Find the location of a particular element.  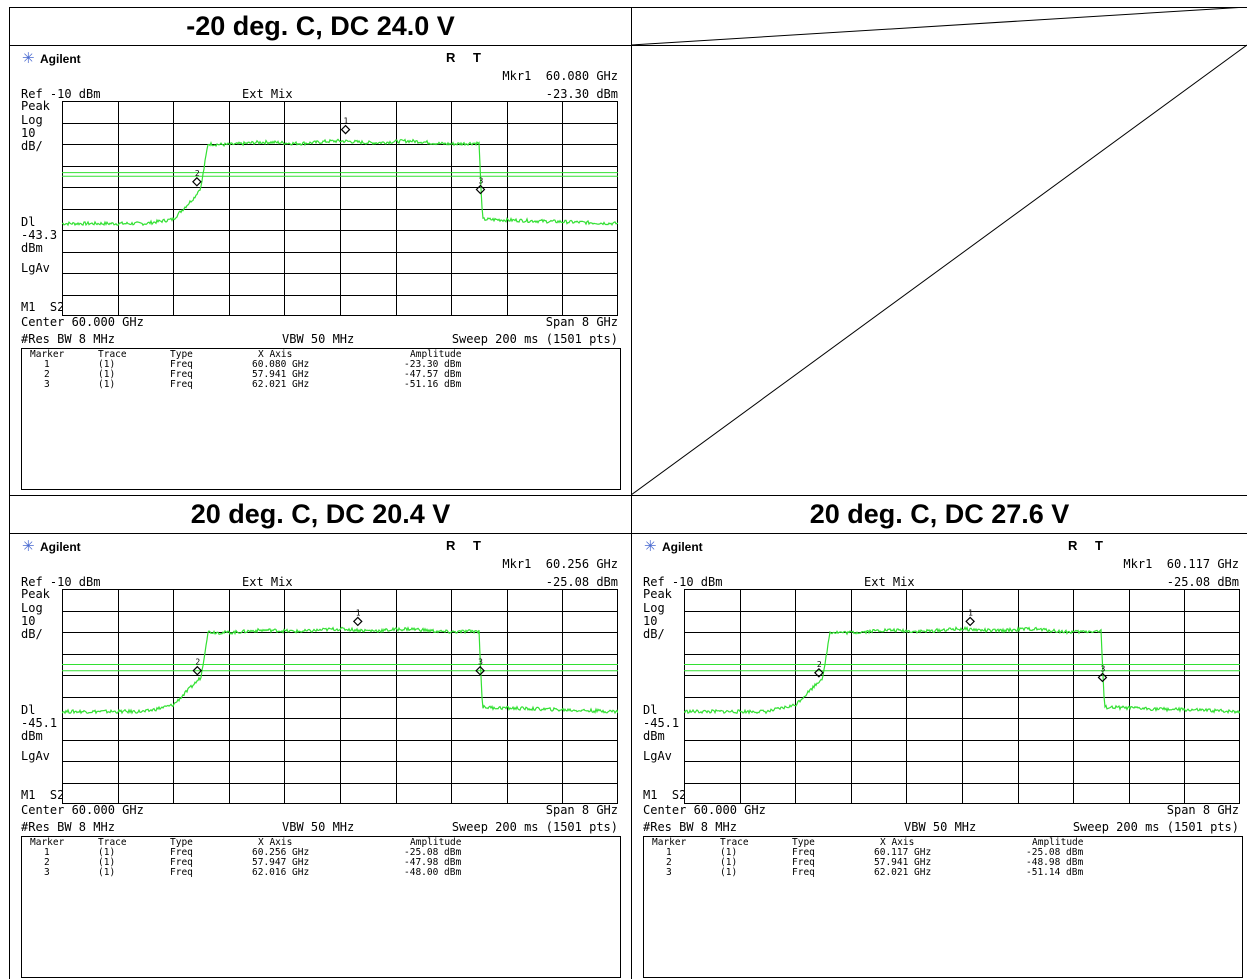

marker-table-cell: 62.021 GHz is located at coordinates (281, 384).